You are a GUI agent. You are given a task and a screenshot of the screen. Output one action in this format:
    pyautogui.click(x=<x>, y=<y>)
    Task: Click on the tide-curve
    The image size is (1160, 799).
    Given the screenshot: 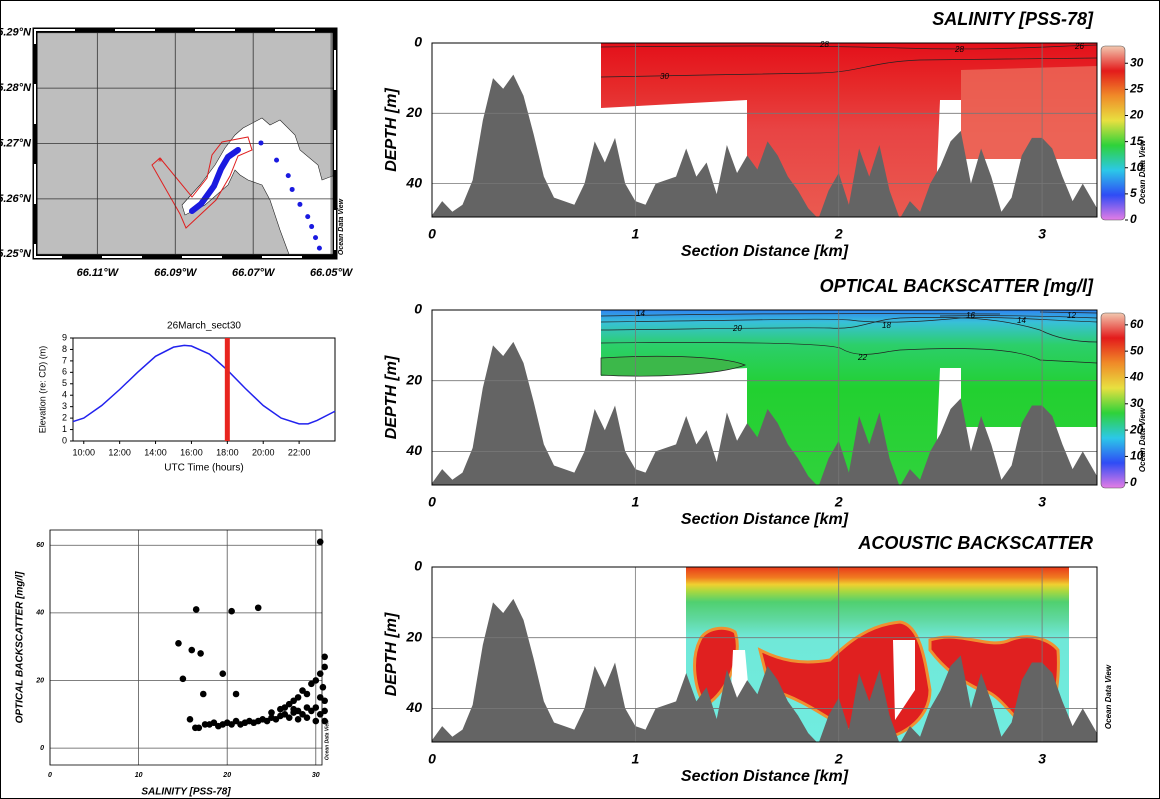 What is the action you would take?
    pyautogui.click(x=204, y=384)
    